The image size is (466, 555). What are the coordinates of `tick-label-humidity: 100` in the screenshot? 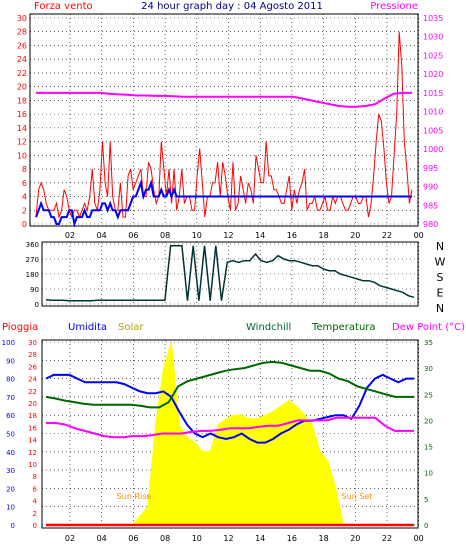 It's located at (8, 343).